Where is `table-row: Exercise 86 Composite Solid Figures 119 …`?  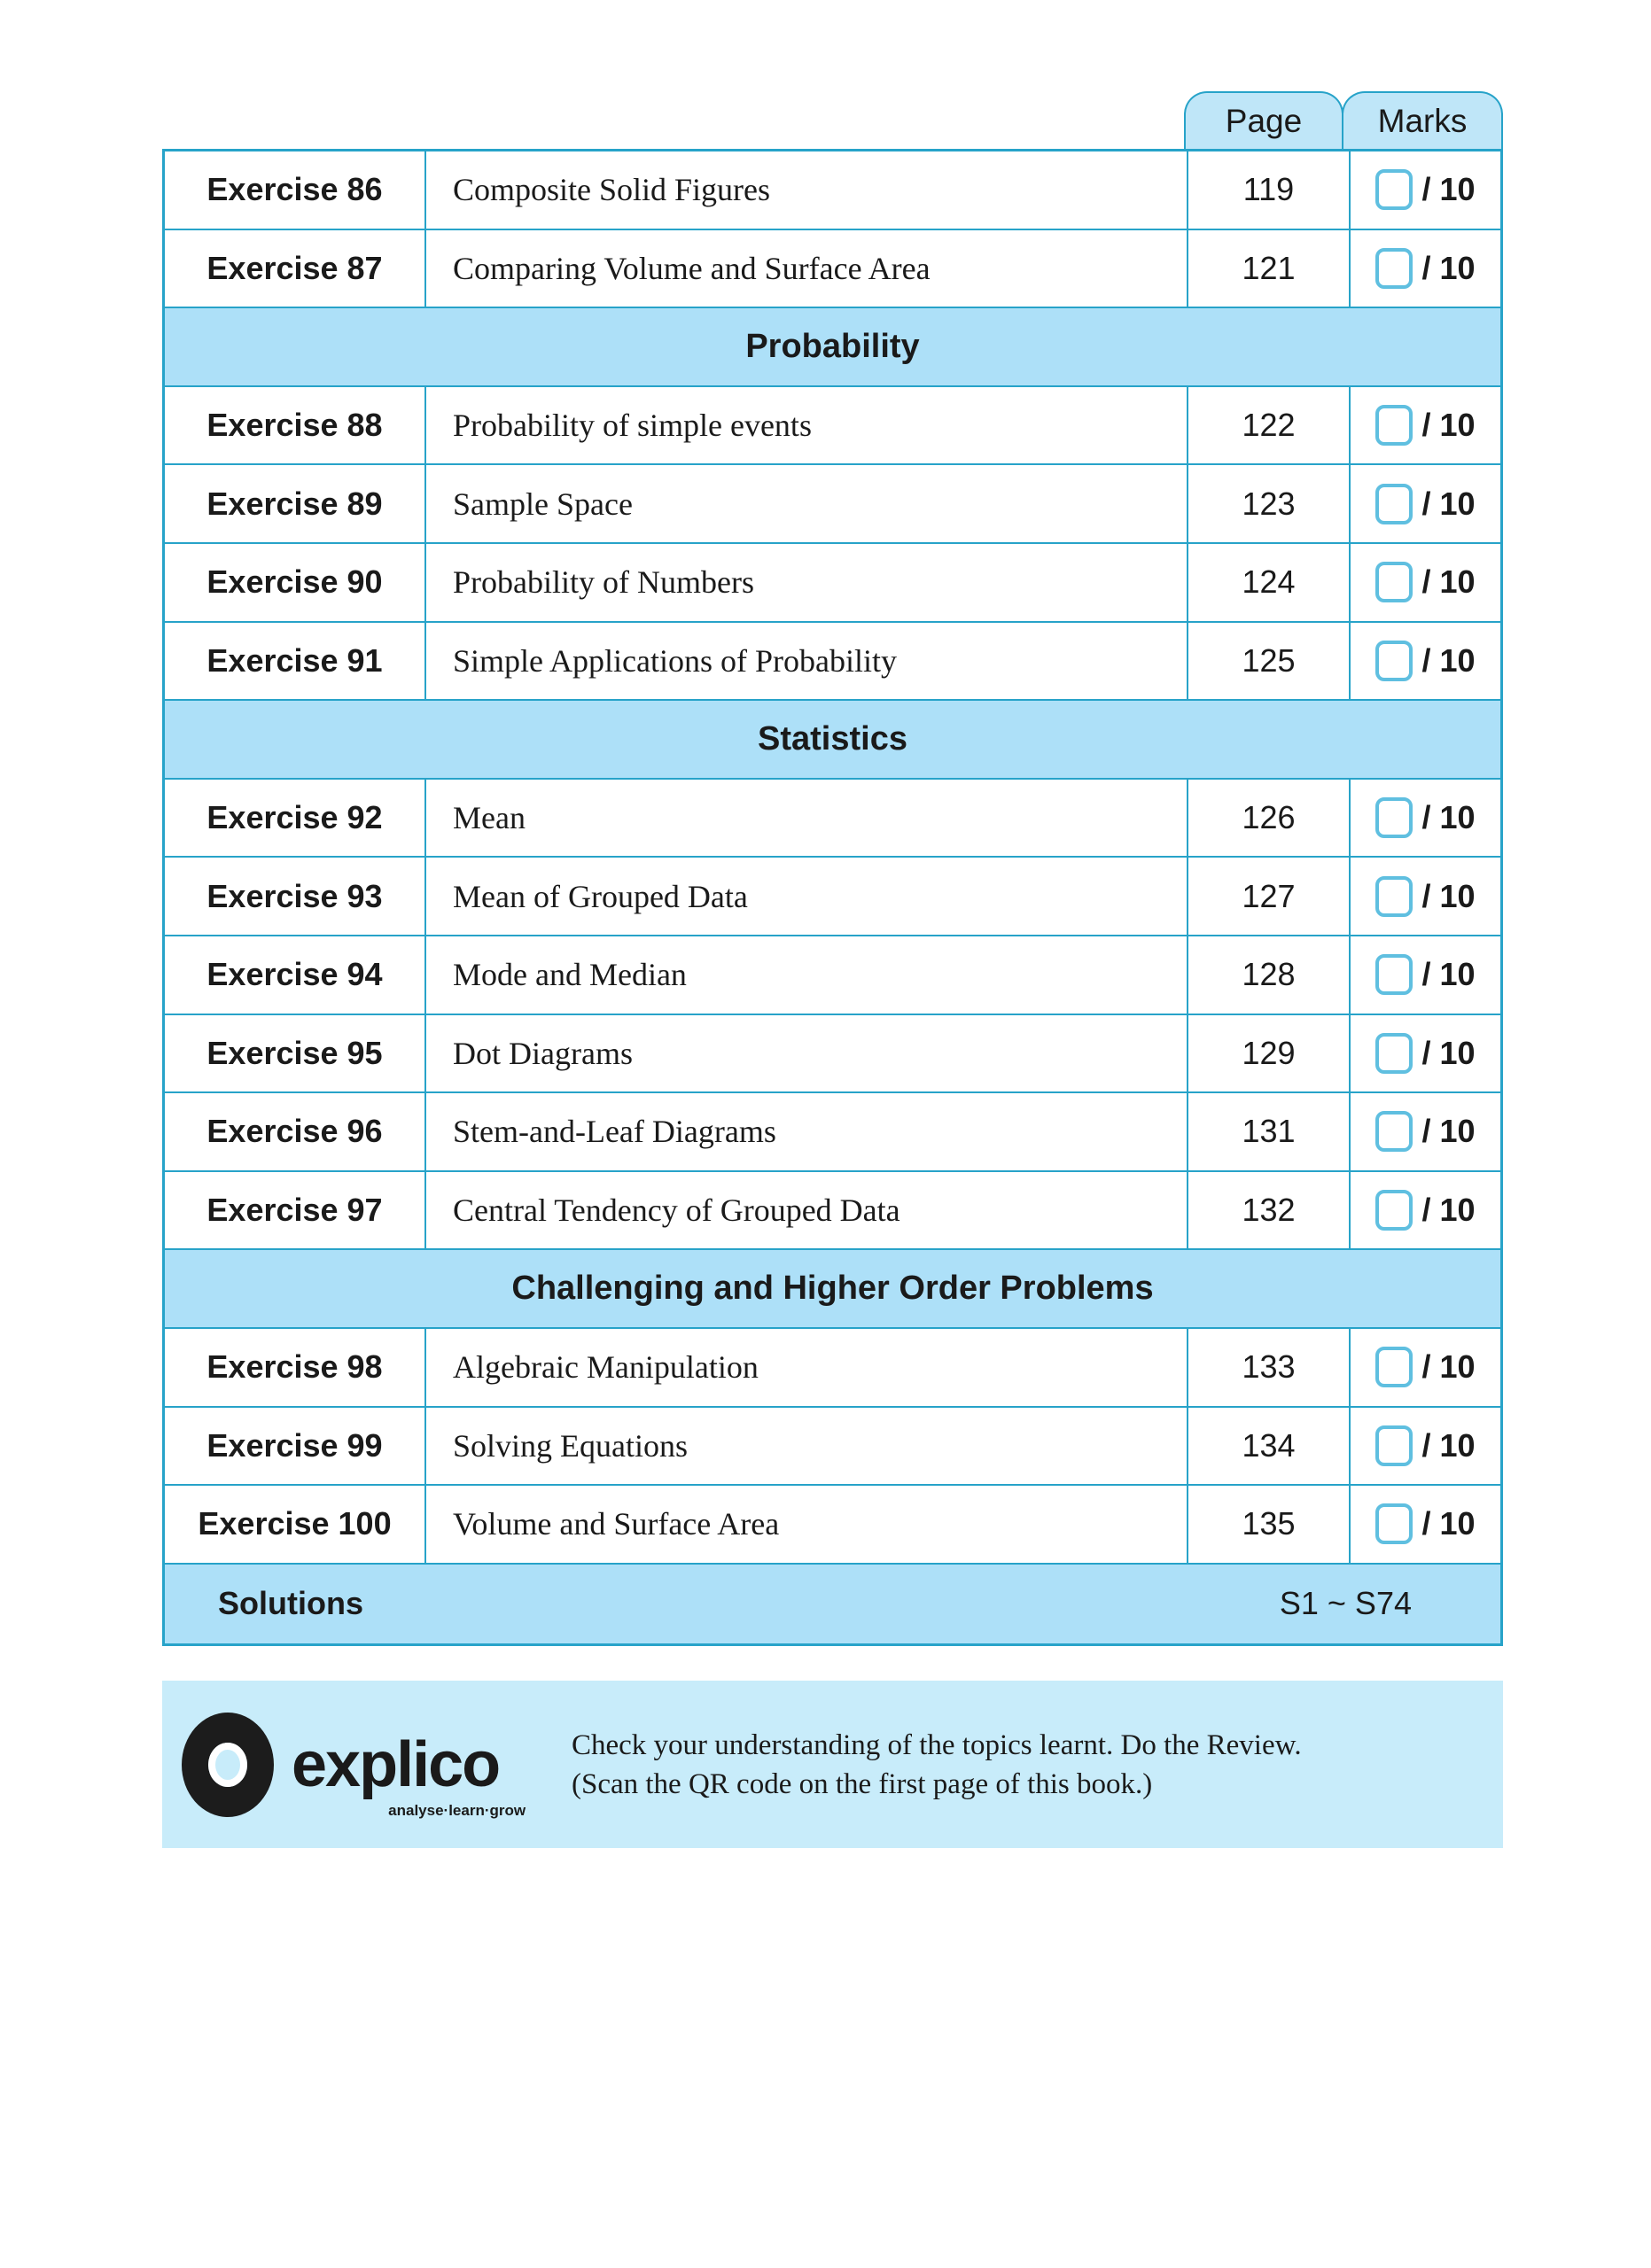 table-row: Exercise 86 Composite Solid Figures 119 … is located at coordinates (833, 190).